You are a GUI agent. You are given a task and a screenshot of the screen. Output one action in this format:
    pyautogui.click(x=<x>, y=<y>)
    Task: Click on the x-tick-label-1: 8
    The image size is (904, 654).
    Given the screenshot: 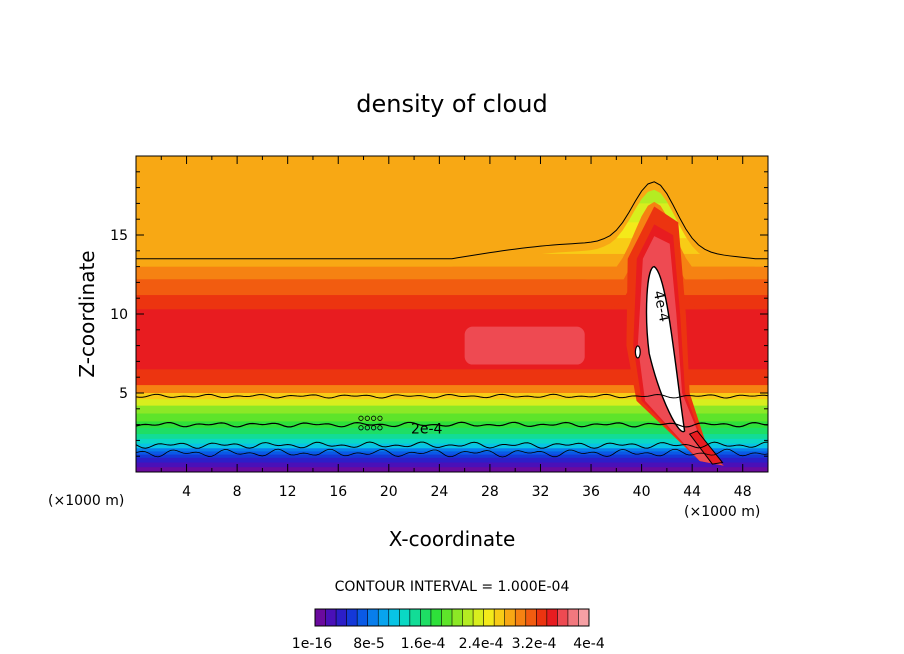 What is the action you would take?
    pyautogui.click(x=237, y=492)
    